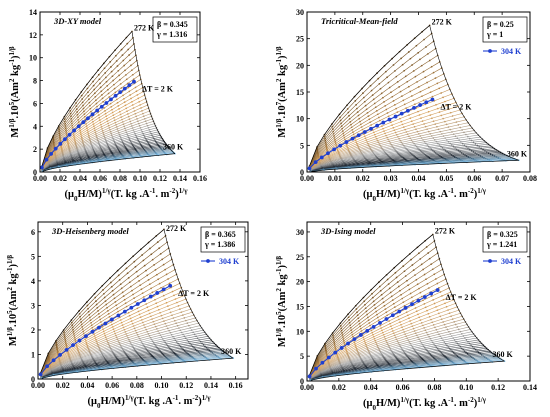  Describe the element at coordinates (456, 106) in the screenshot. I see `delta-t-label: ΔT = 2 K` at that location.